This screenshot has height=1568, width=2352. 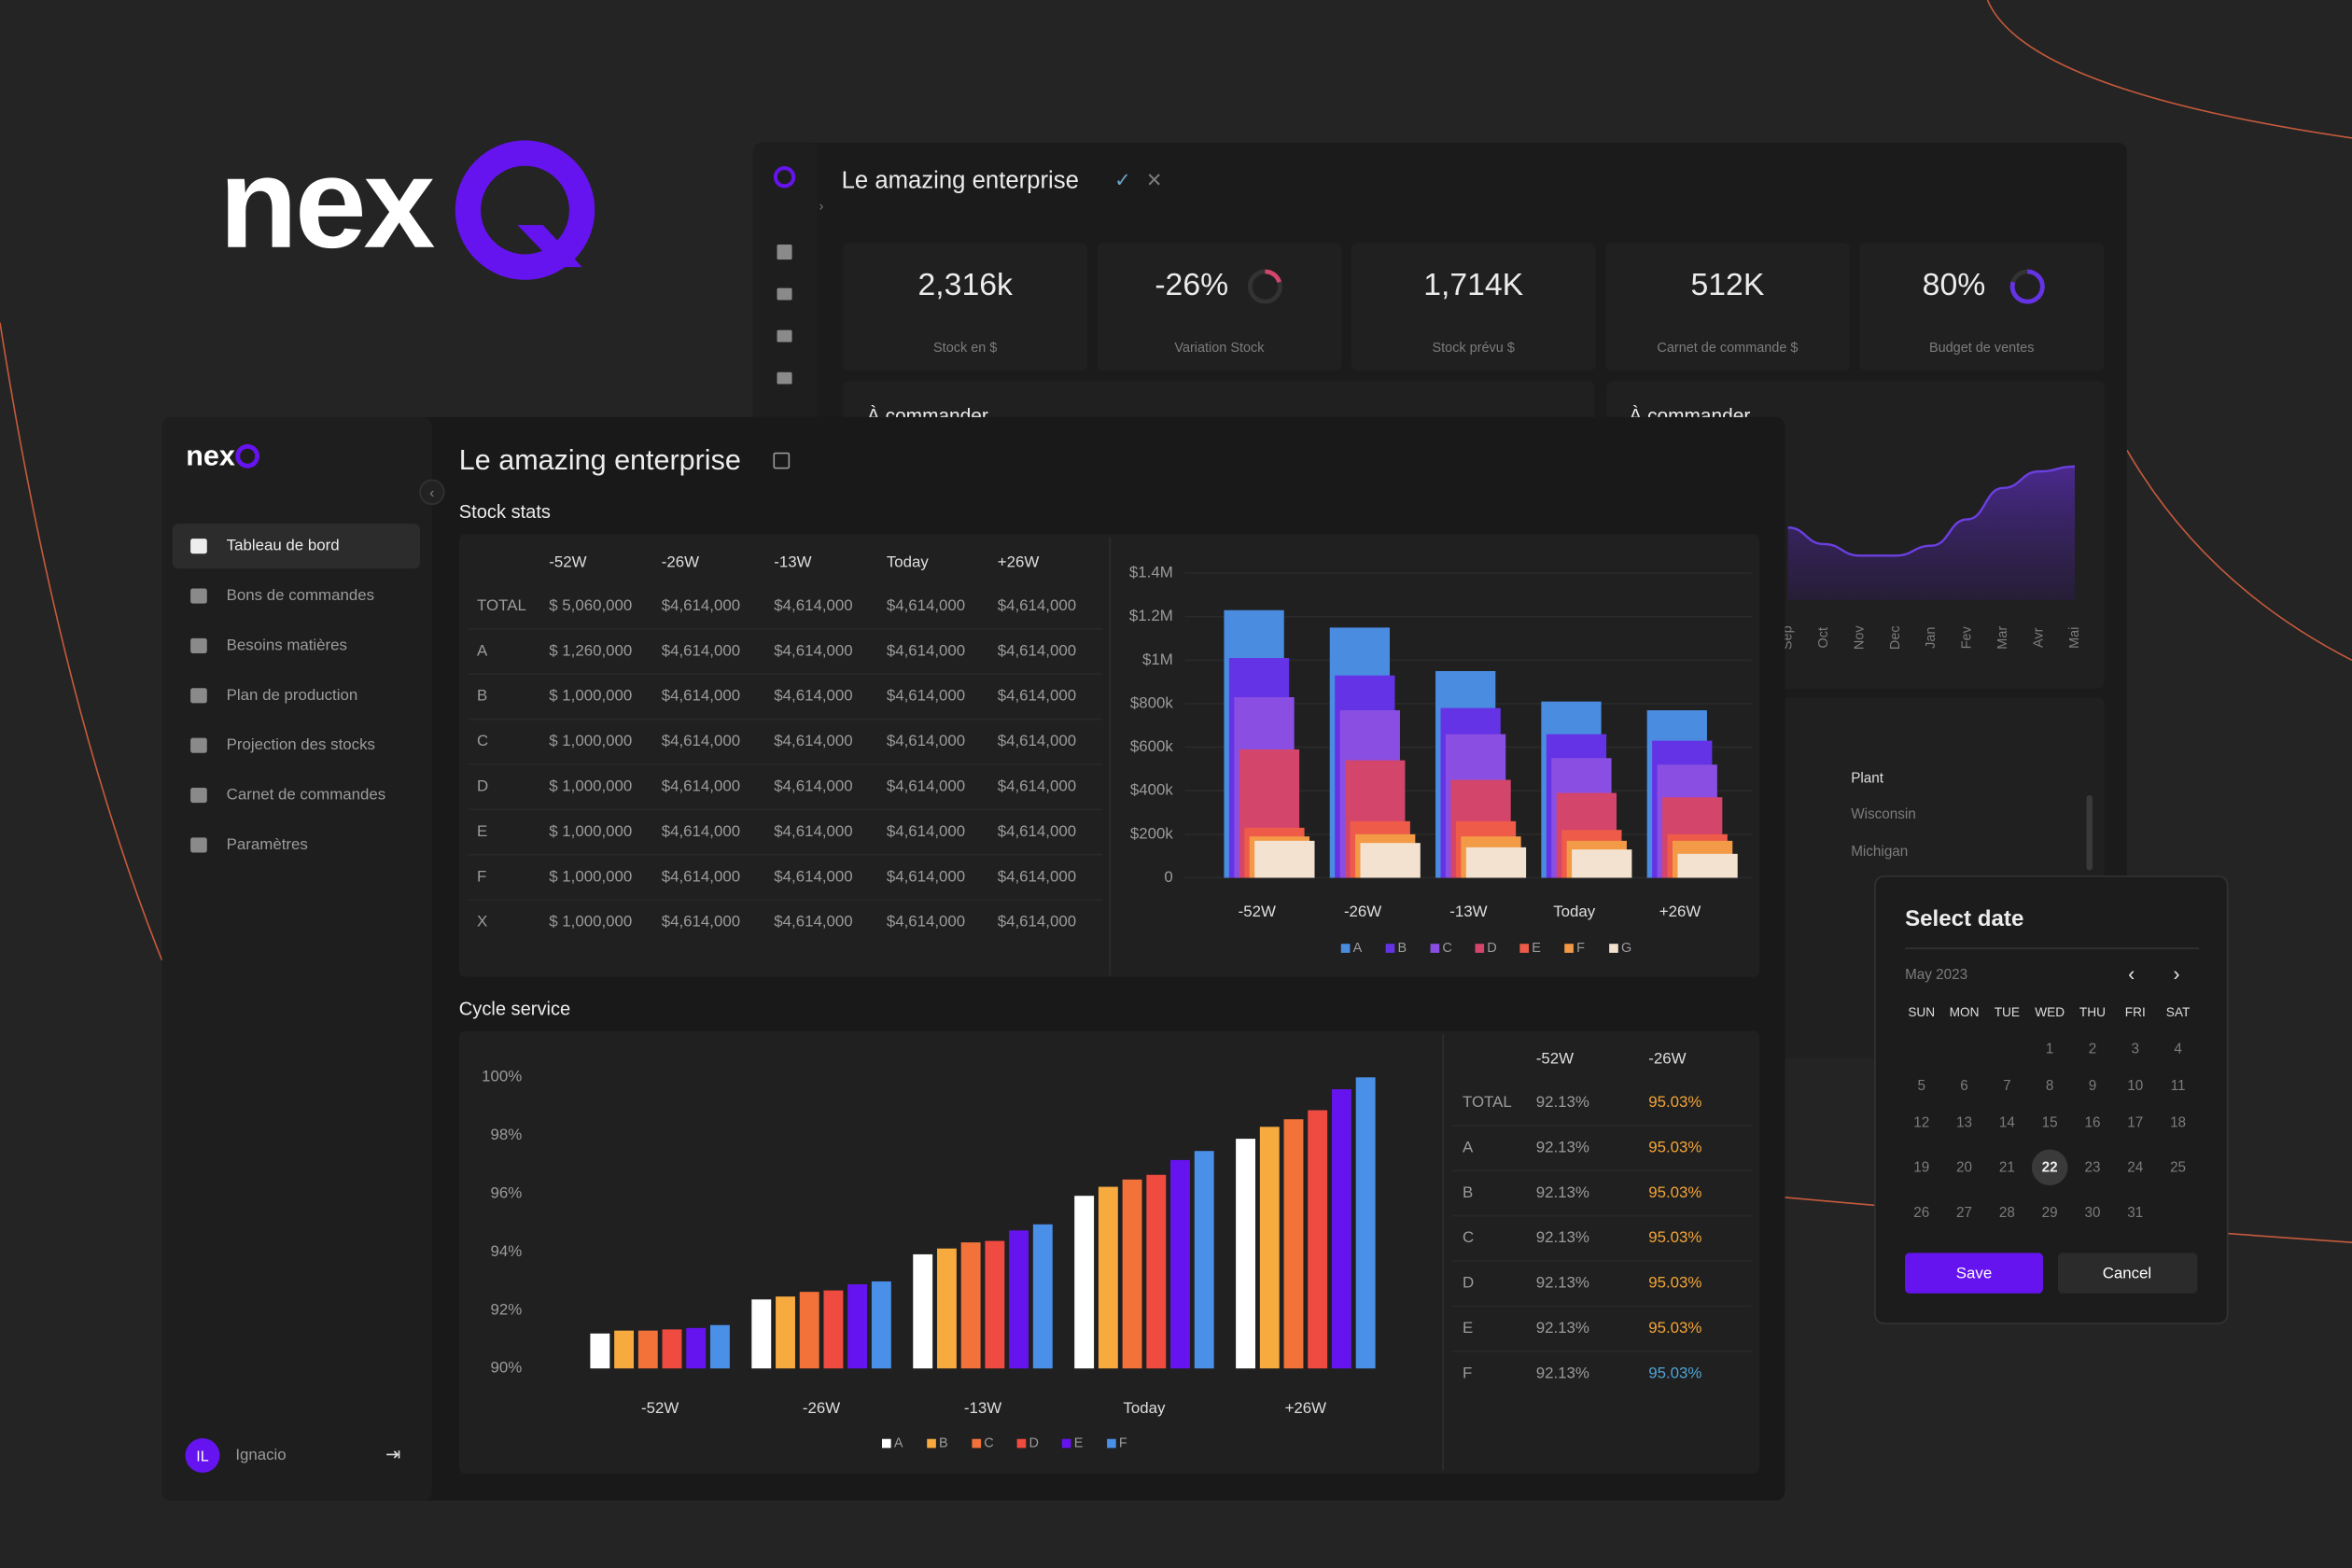 I want to click on save-label: Save, so click(x=1974, y=1272).